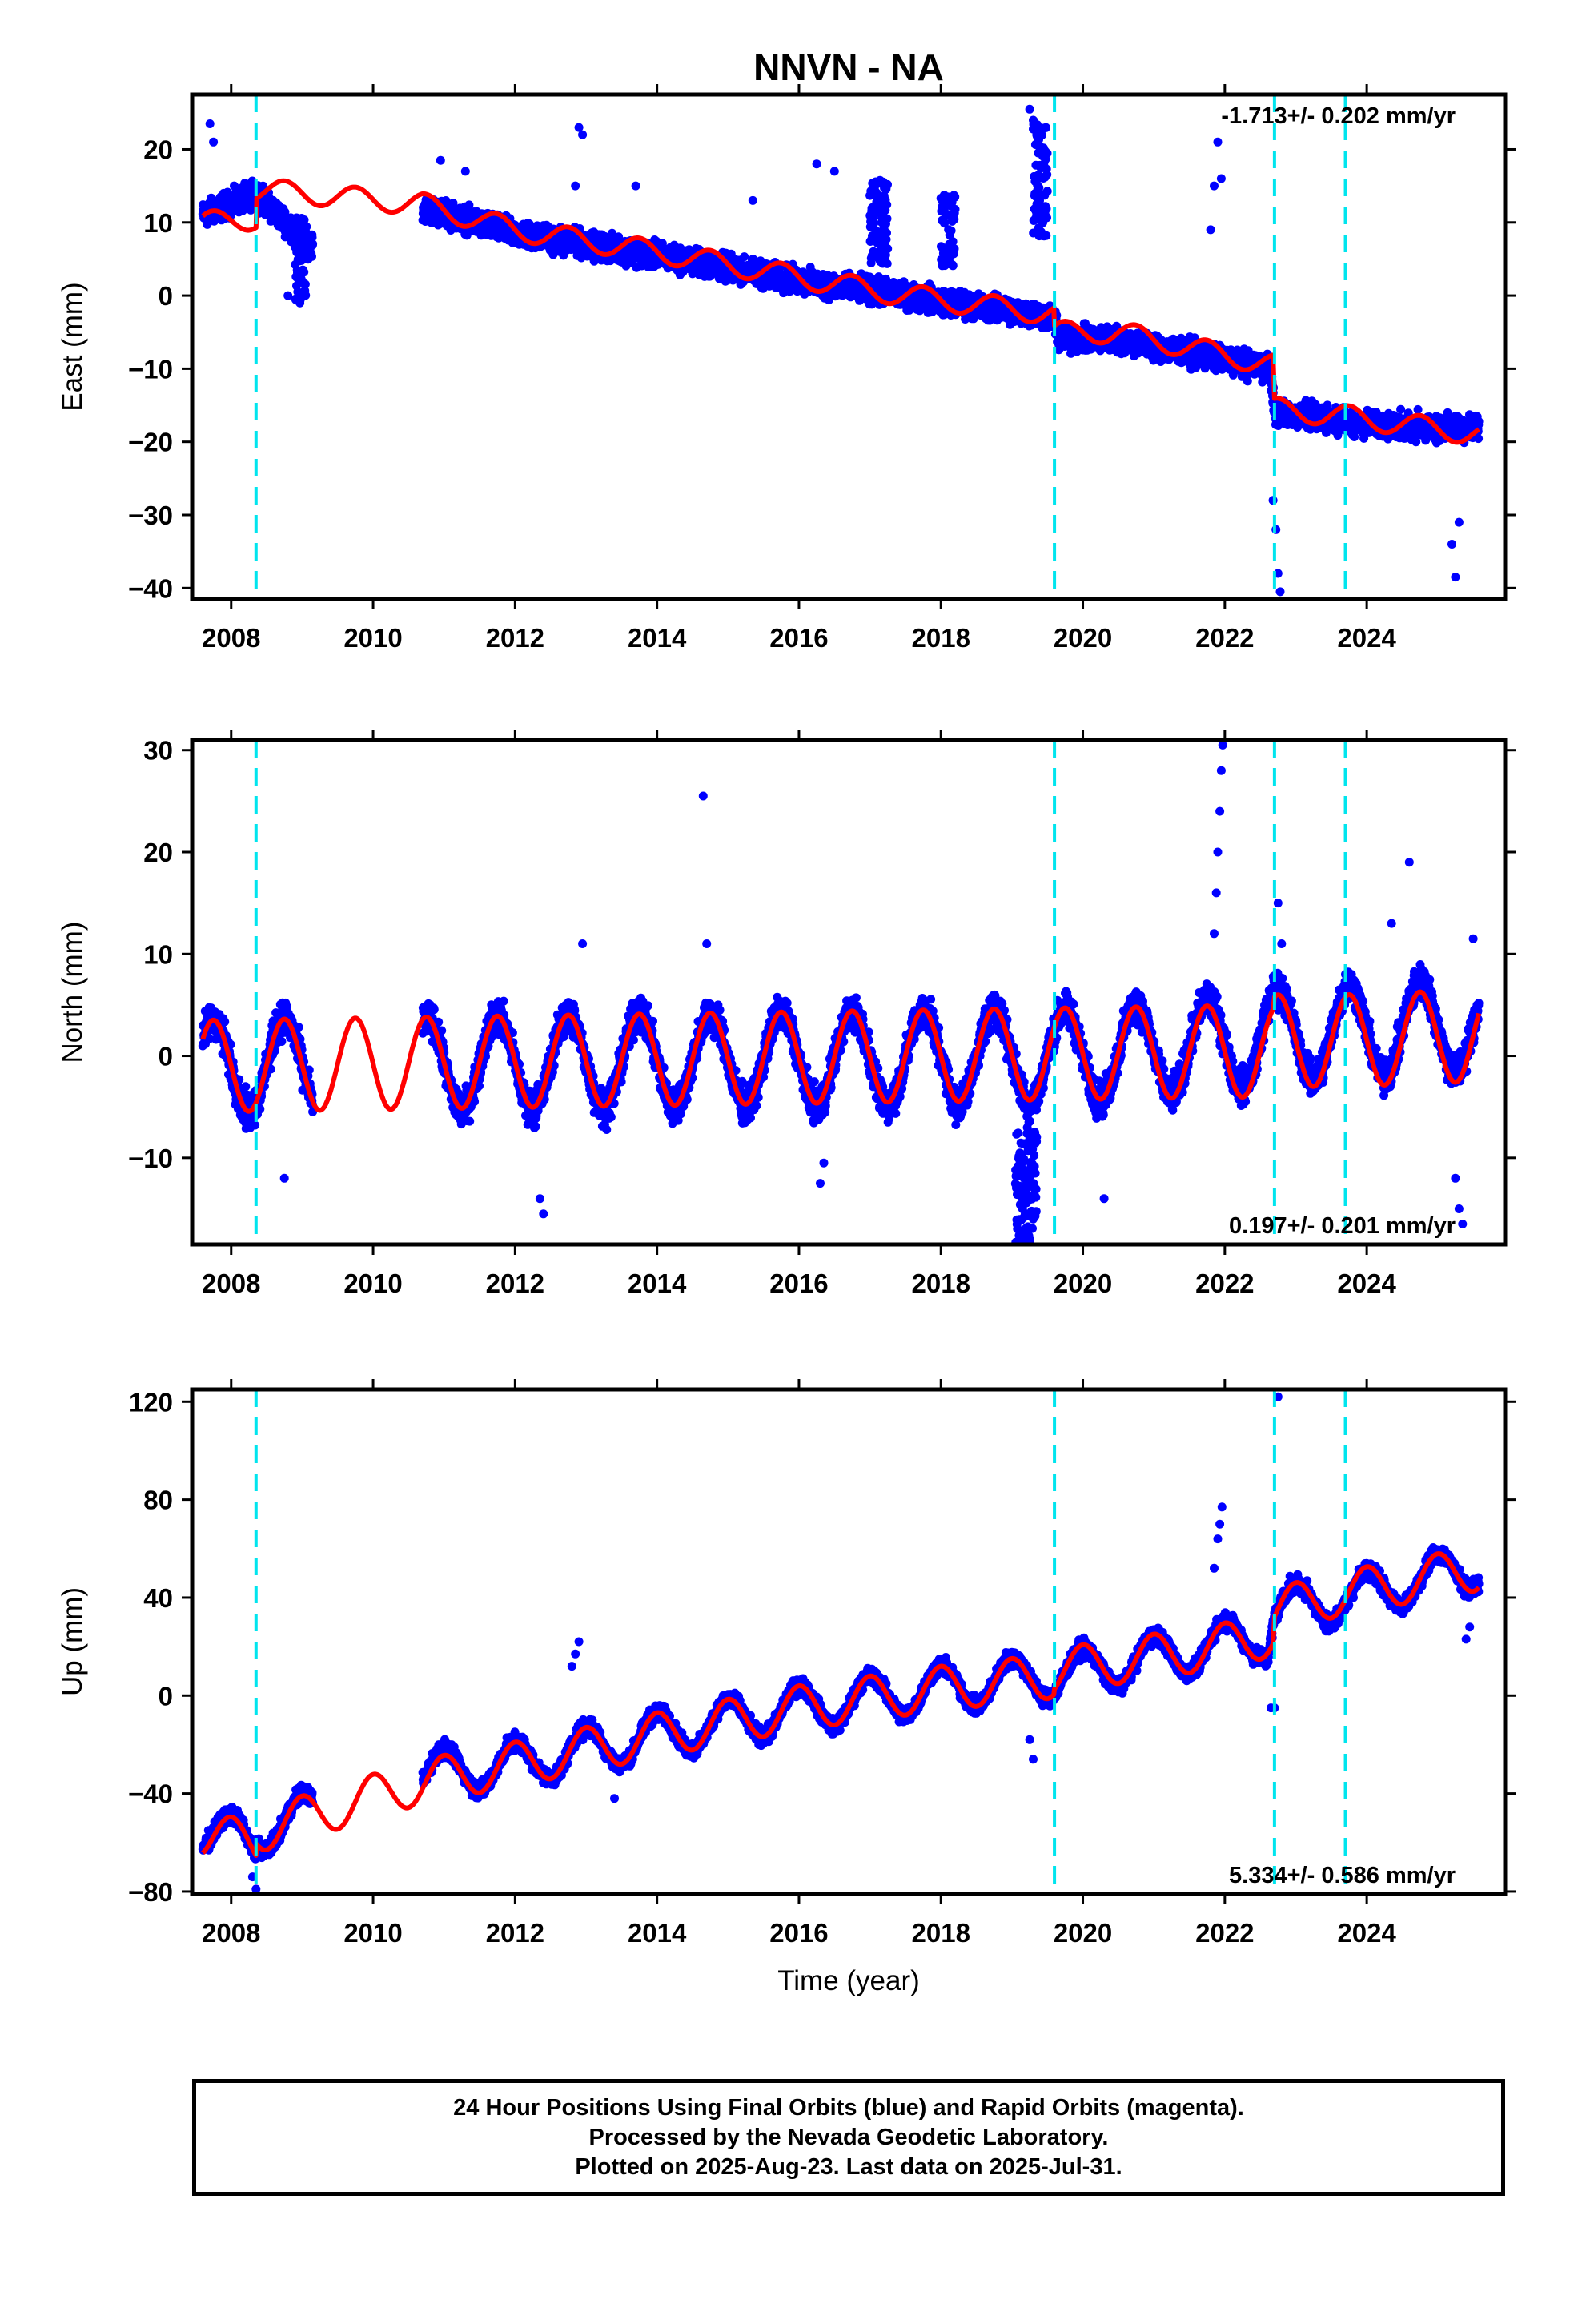 The image size is (1582, 2324). What do you see at coordinates (848, 67) in the screenshot?
I see `chart-title: NNVN - NA` at bounding box center [848, 67].